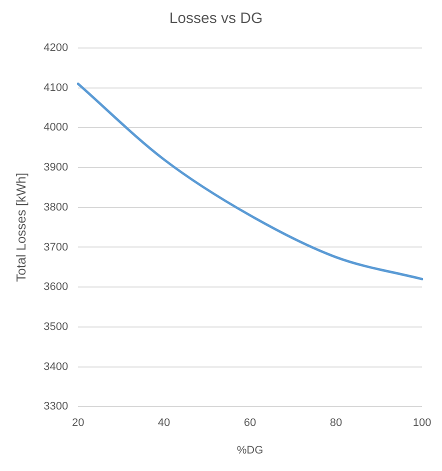 This screenshot has height=471, width=442. Describe the element at coordinates (56, 168) in the screenshot. I see `y-tick-label: 3900` at that location.